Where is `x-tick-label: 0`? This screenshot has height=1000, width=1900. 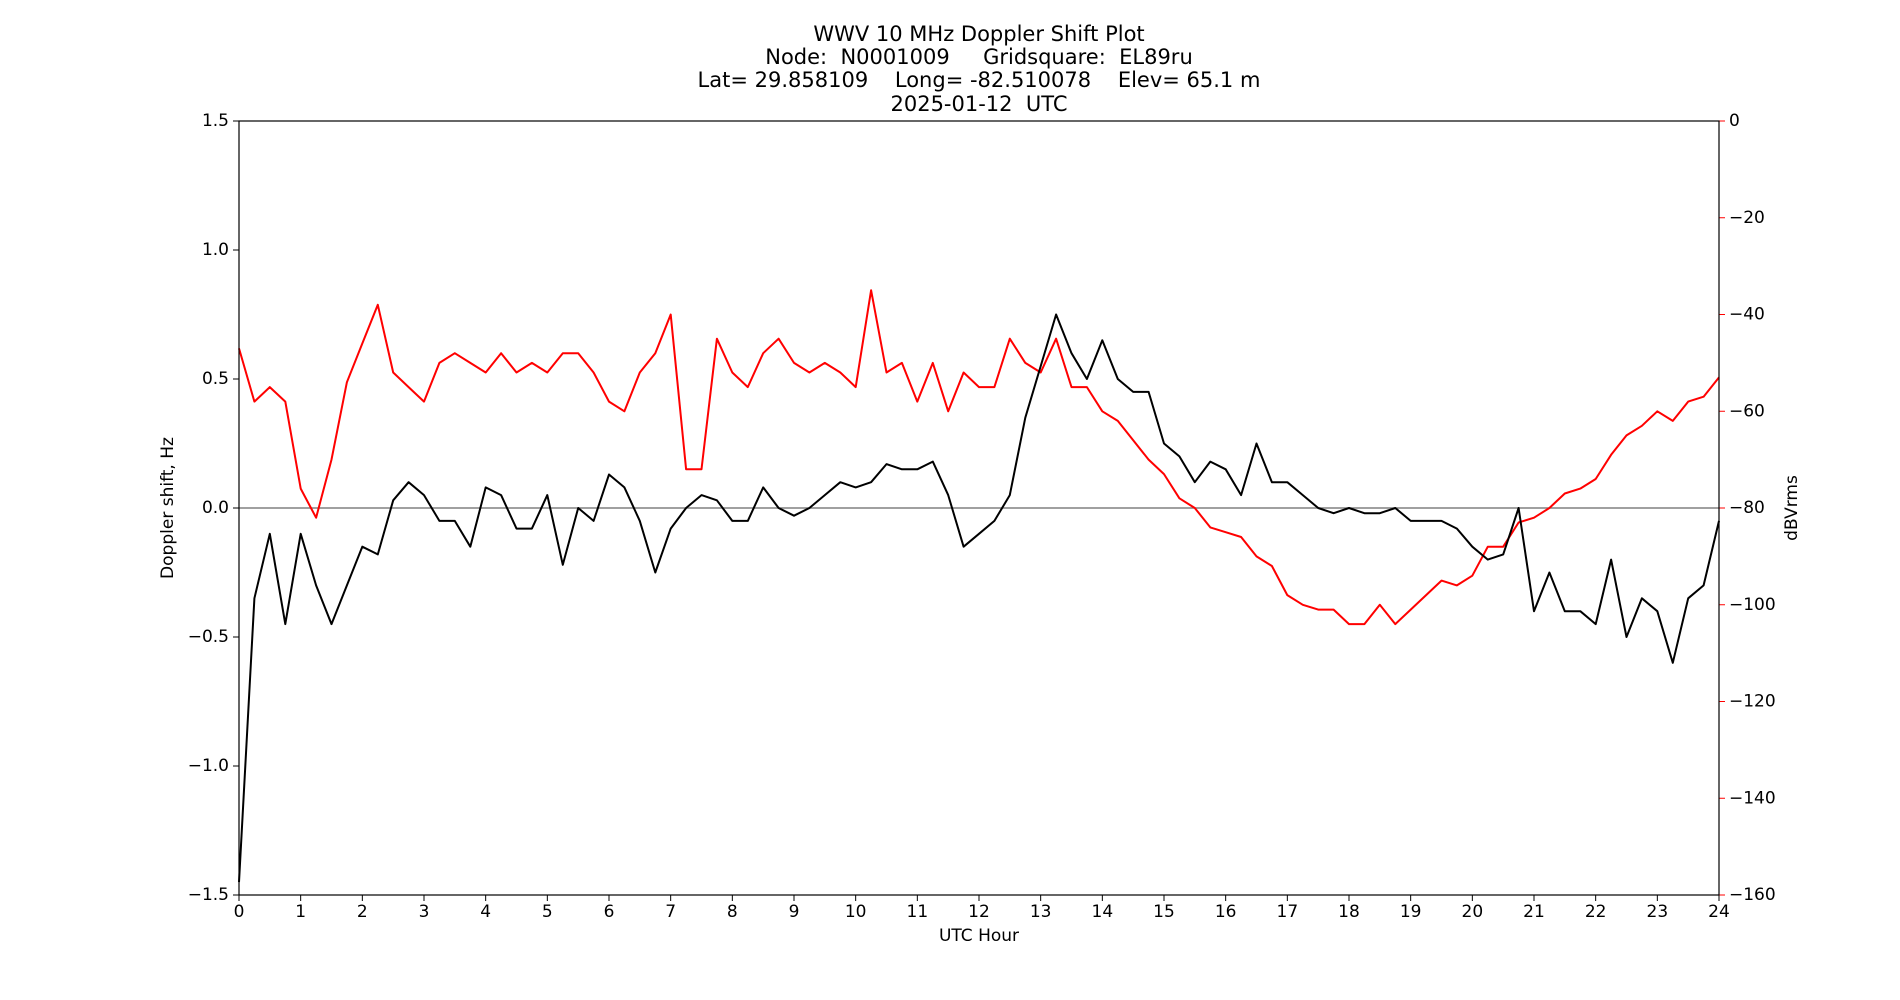
x-tick-label: 0 is located at coordinates (239, 912).